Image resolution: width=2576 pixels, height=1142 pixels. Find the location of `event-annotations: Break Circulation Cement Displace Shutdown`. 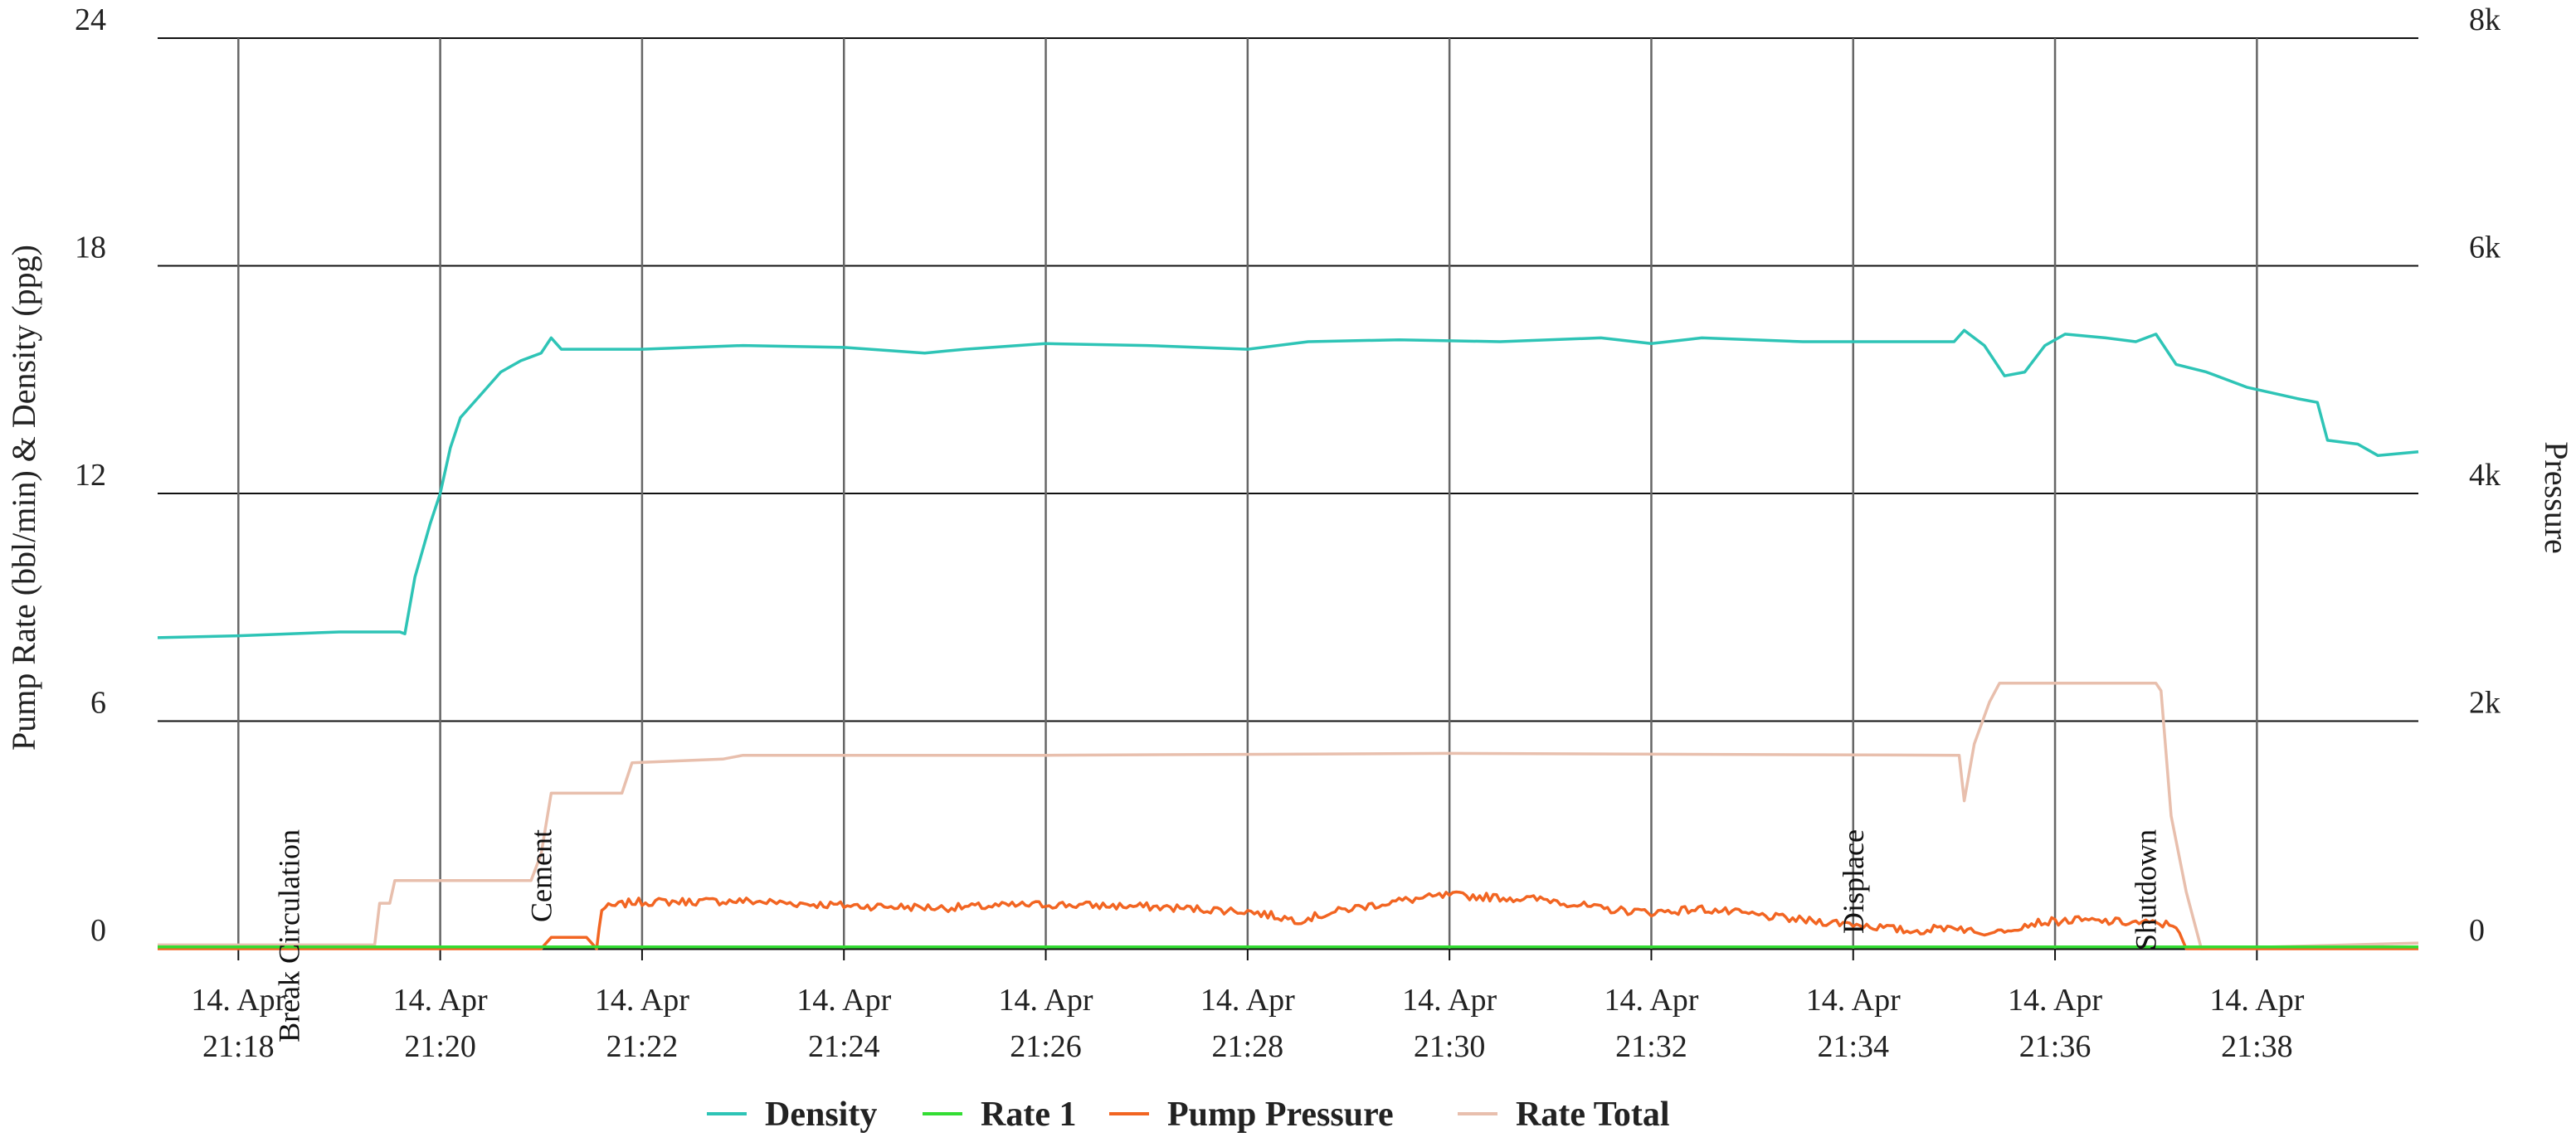

event-annotations: Break Circulation Cement Displace Shutdown is located at coordinates (1217, 935).